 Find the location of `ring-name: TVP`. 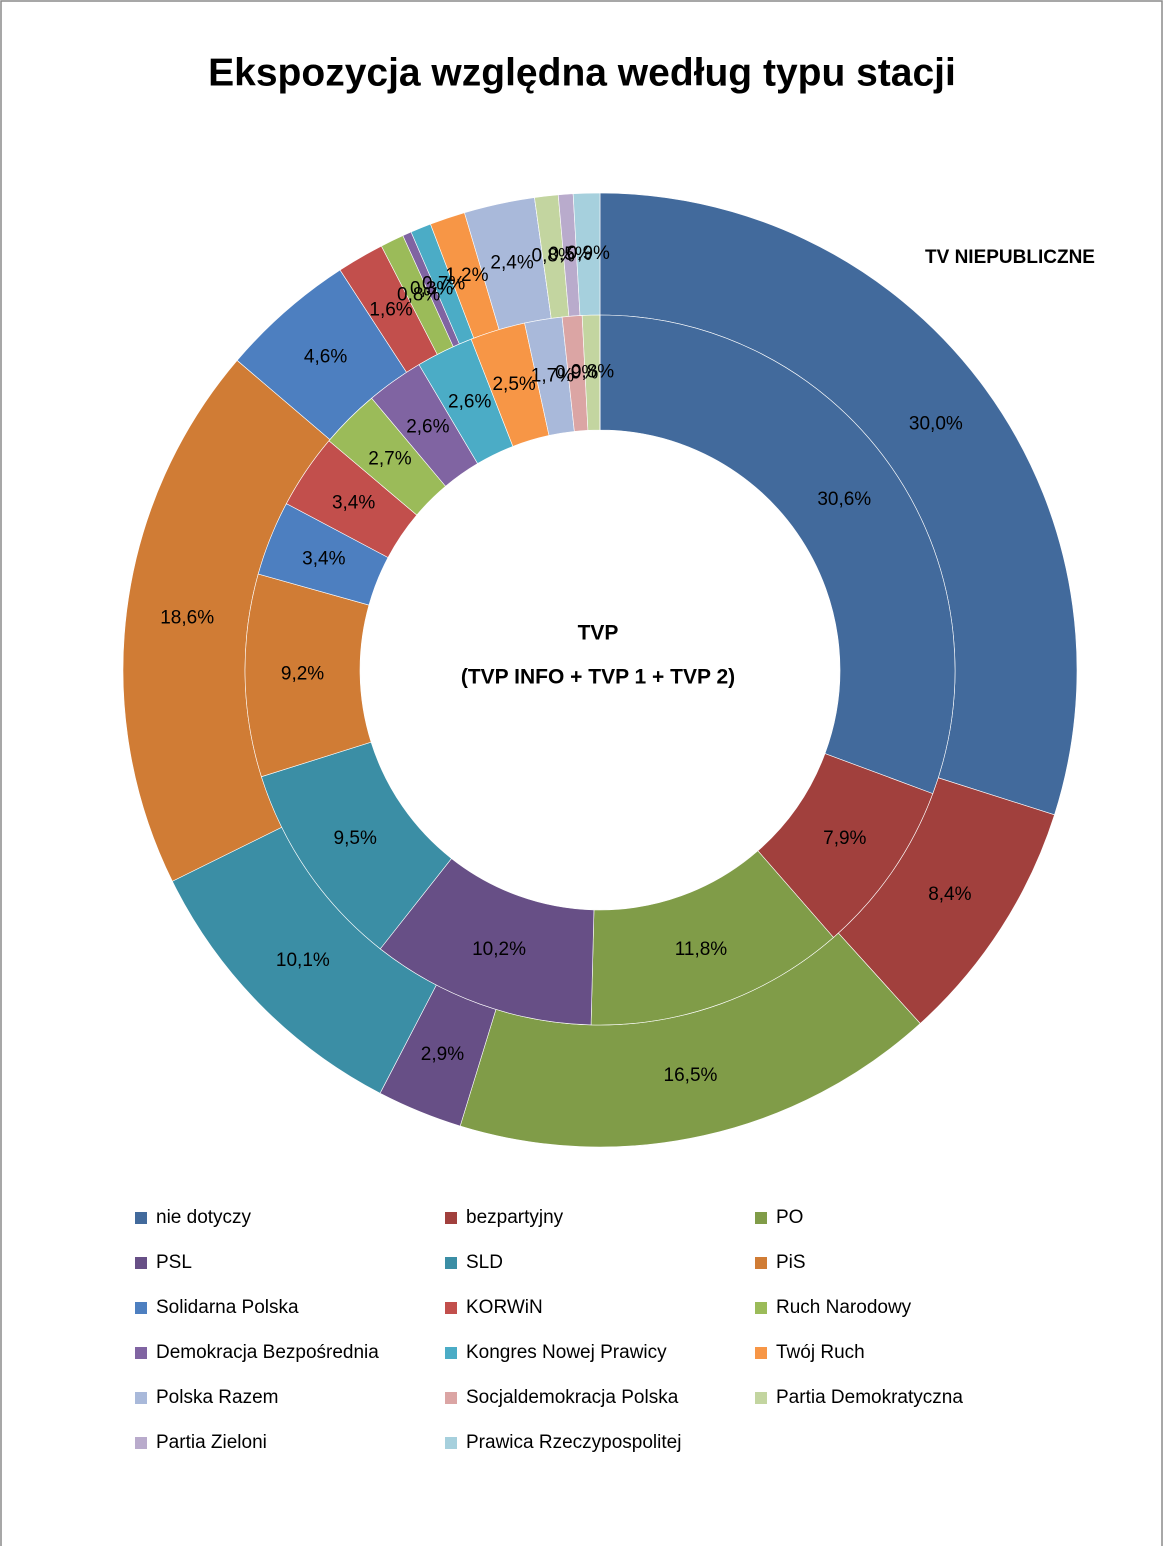

ring-name: TVP is located at coordinates (598, 633).